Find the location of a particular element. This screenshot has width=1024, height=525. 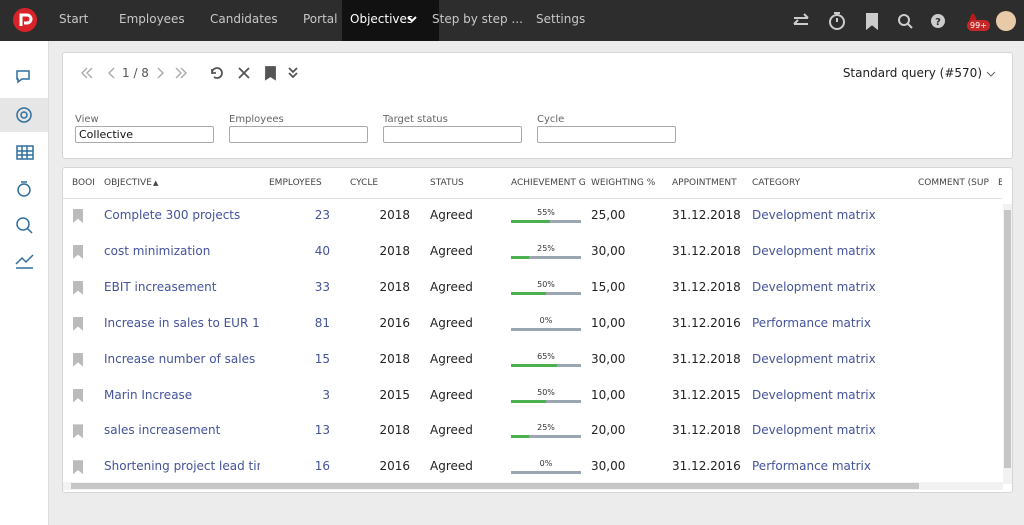

column-header: STATUS is located at coordinates (447, 183).